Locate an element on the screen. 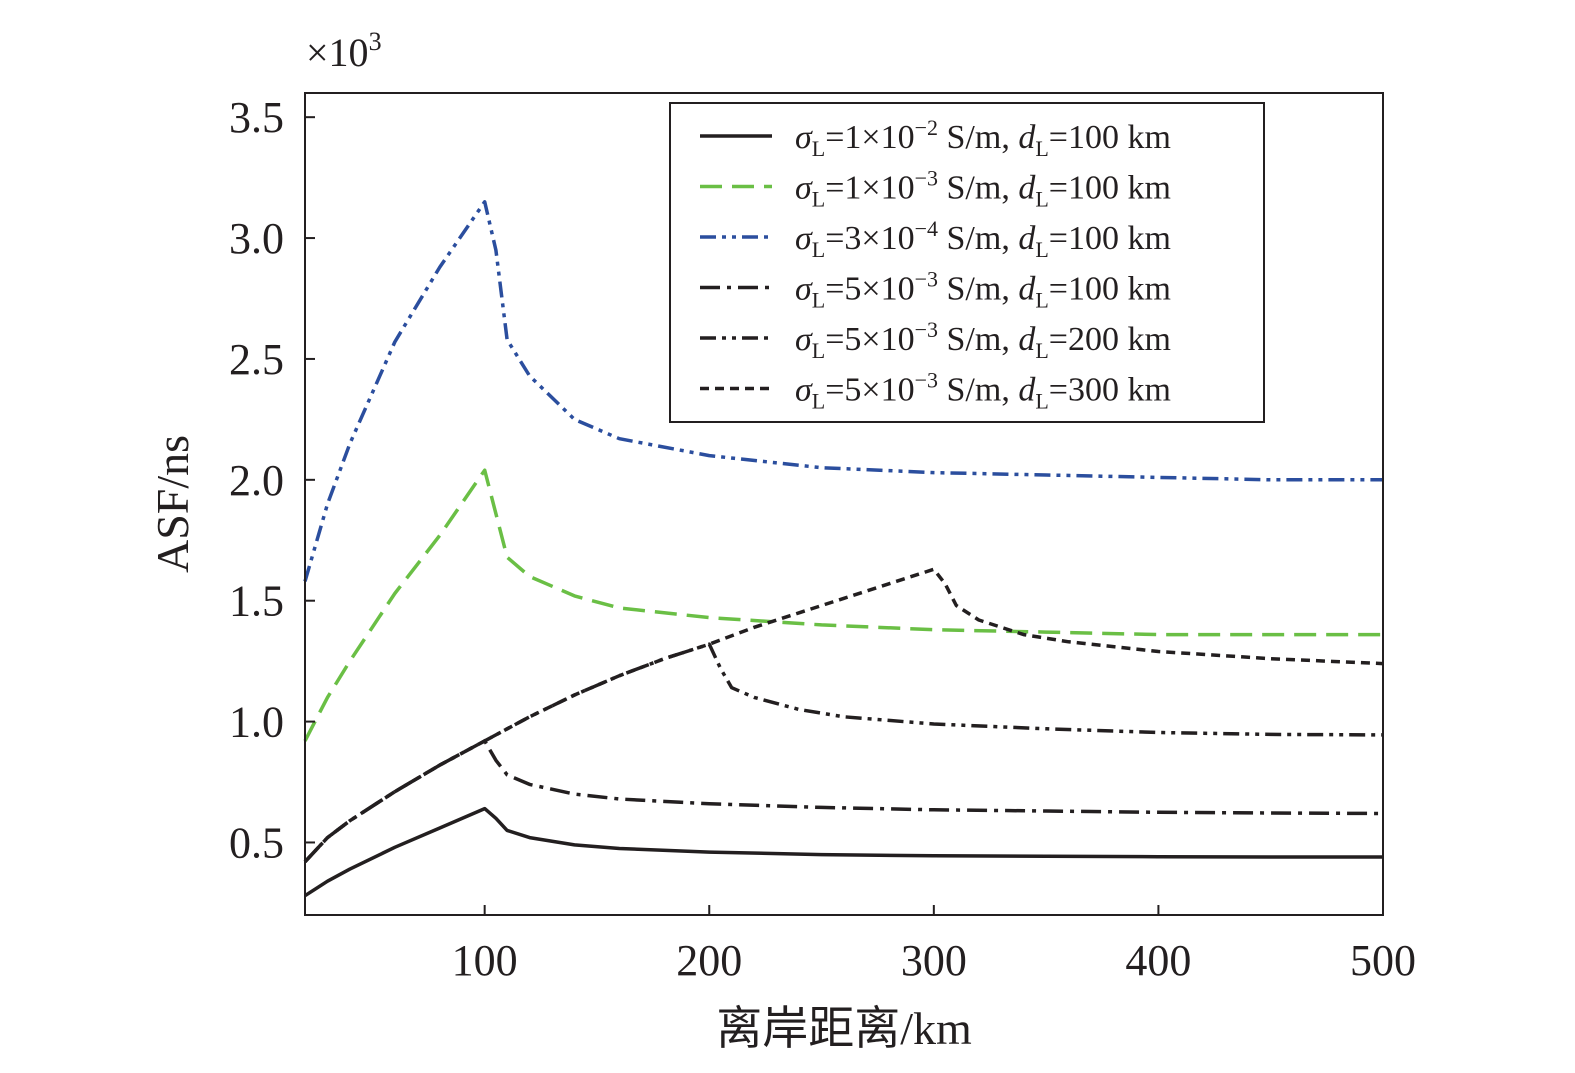 The image size is (1575, 1073). legend-label-3: σL=3×10−4 S/m, dL=100 km is located at coordinates (983, 239).